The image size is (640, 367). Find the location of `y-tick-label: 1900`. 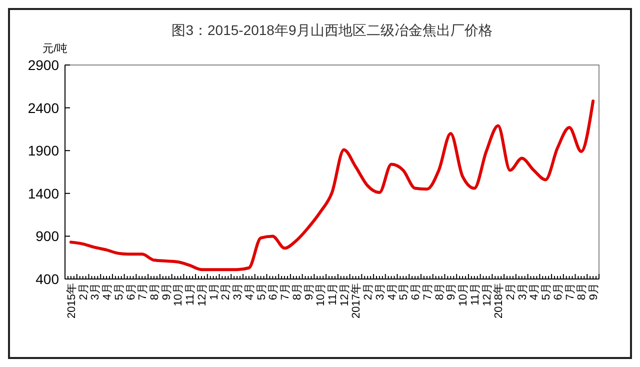

y-tick-label: 1900 is located at coordinates (44, 150).